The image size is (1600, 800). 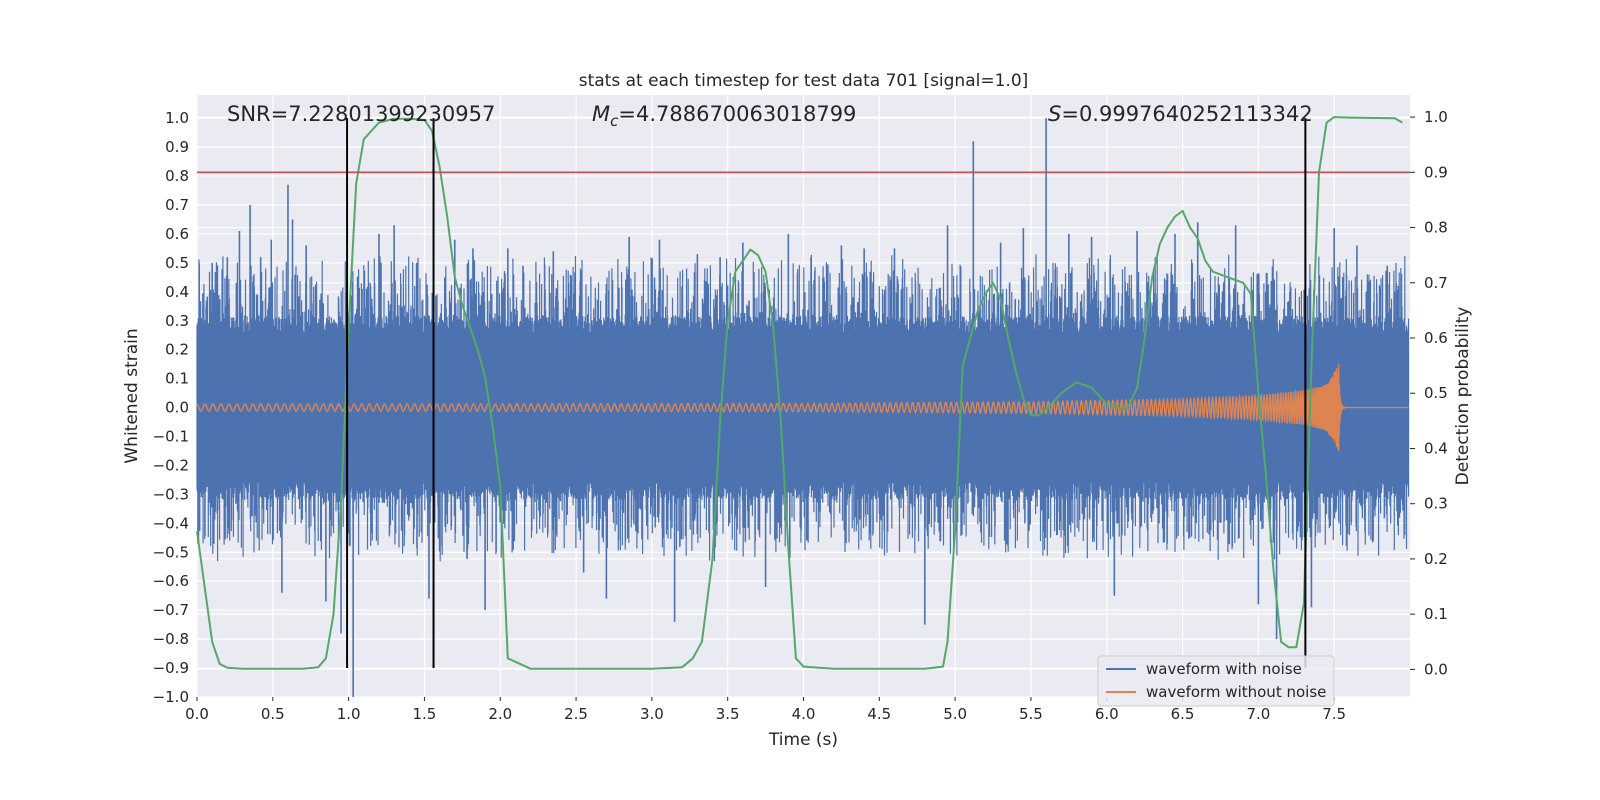 I want to click on y-tick-label-5: −0.5, so click(x=171, y=552).